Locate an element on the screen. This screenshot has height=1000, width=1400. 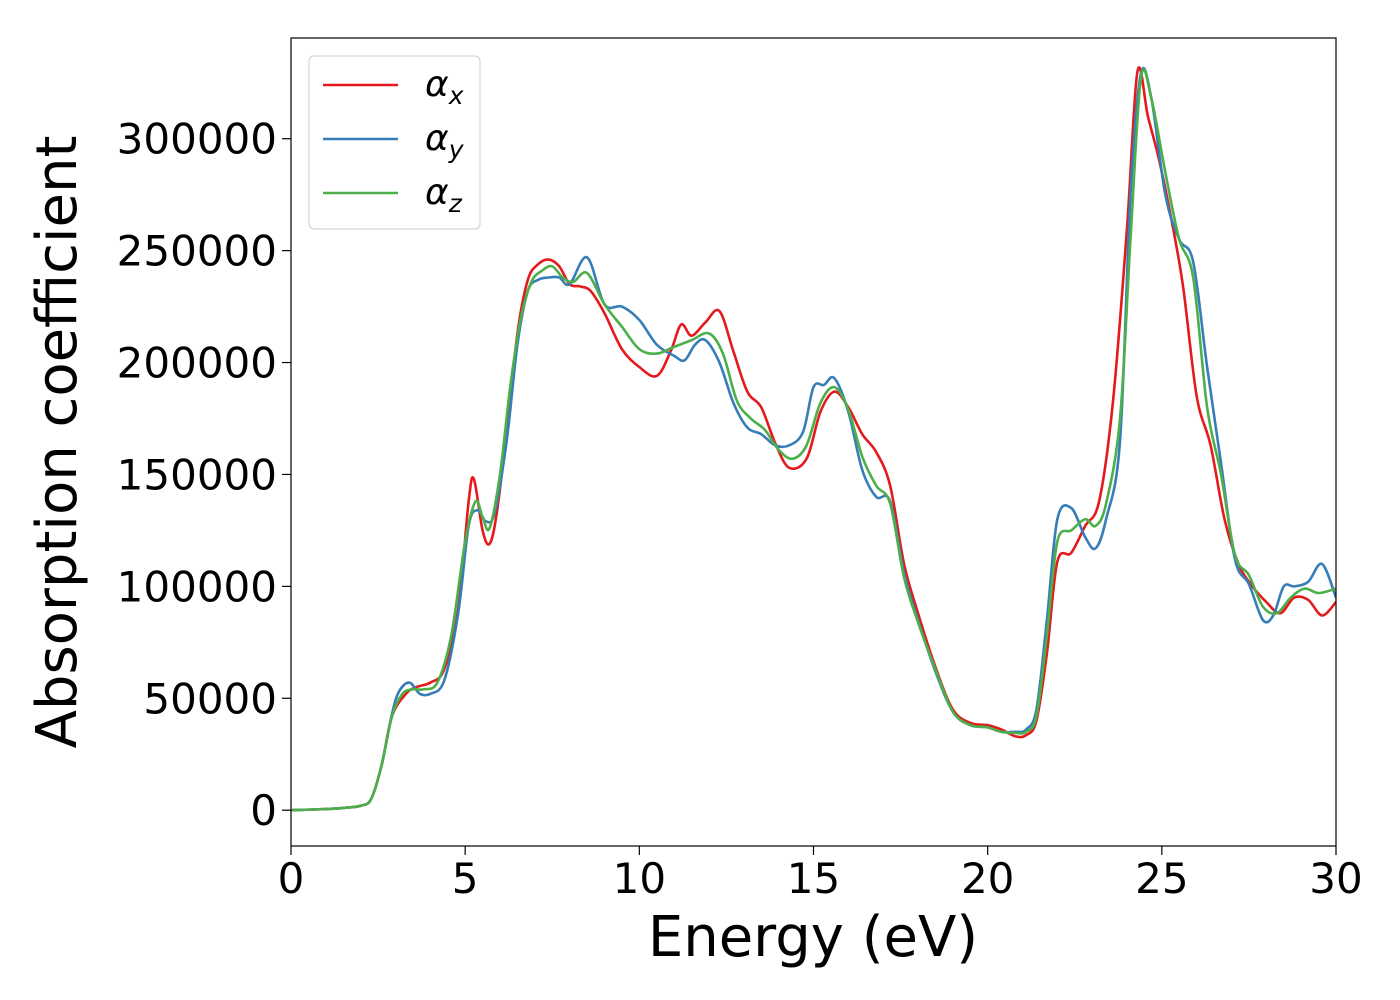
x-tick-label: 5 is located at coordinates (465, 878).